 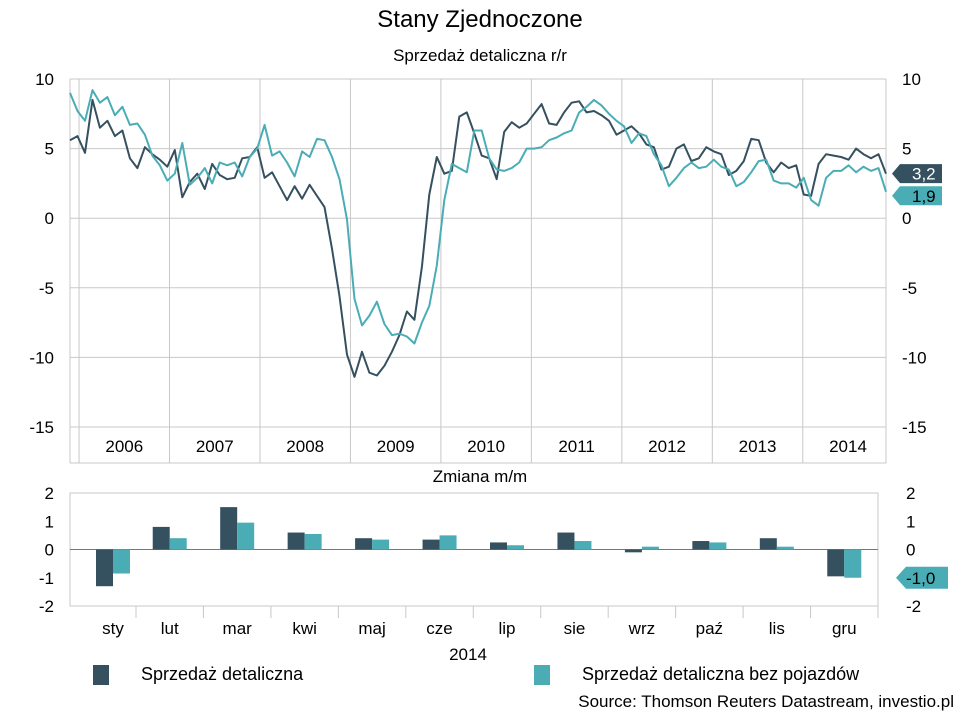 What do you see at coordinates (836, 563) in the screenshot?
I see `bar-retail-sales-gru` at bounding box center [836, 563].